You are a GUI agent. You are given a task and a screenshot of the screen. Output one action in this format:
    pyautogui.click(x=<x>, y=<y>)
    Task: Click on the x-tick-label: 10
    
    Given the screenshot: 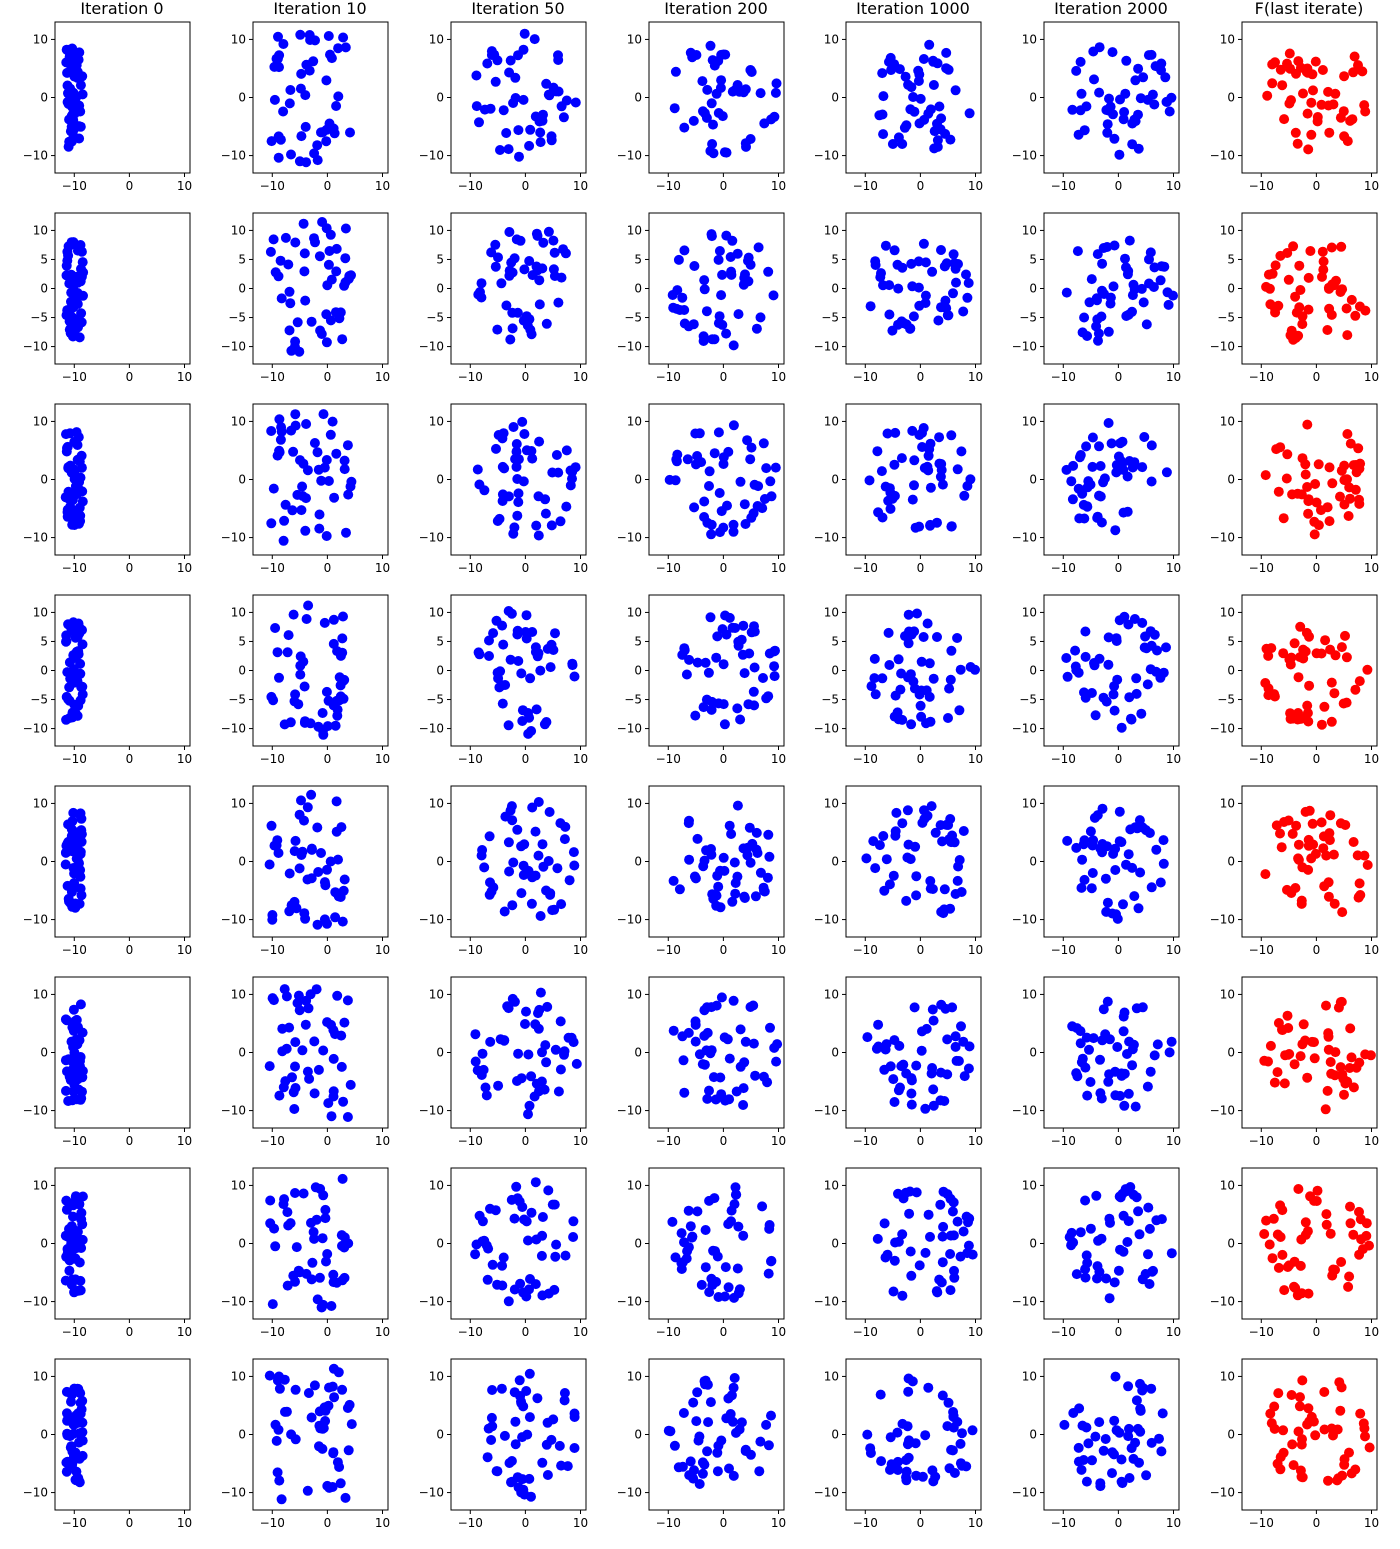 What is the action you would take?
    pyautogui.click(x=184, y=1332)
    